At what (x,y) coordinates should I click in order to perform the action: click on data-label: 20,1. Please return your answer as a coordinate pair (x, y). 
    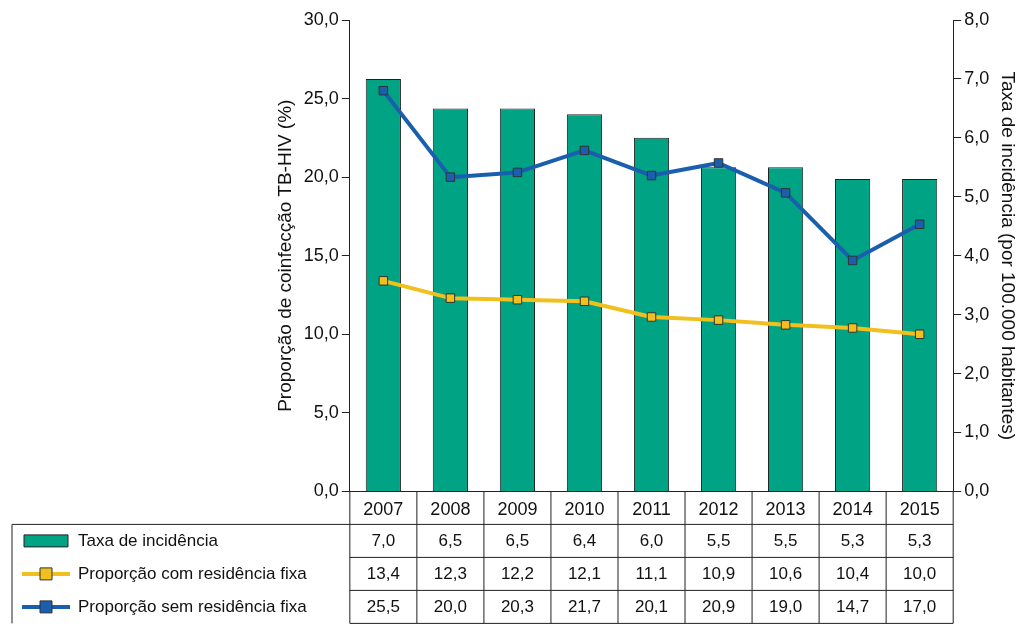
    Looking at the image, I should click on (651, 606).